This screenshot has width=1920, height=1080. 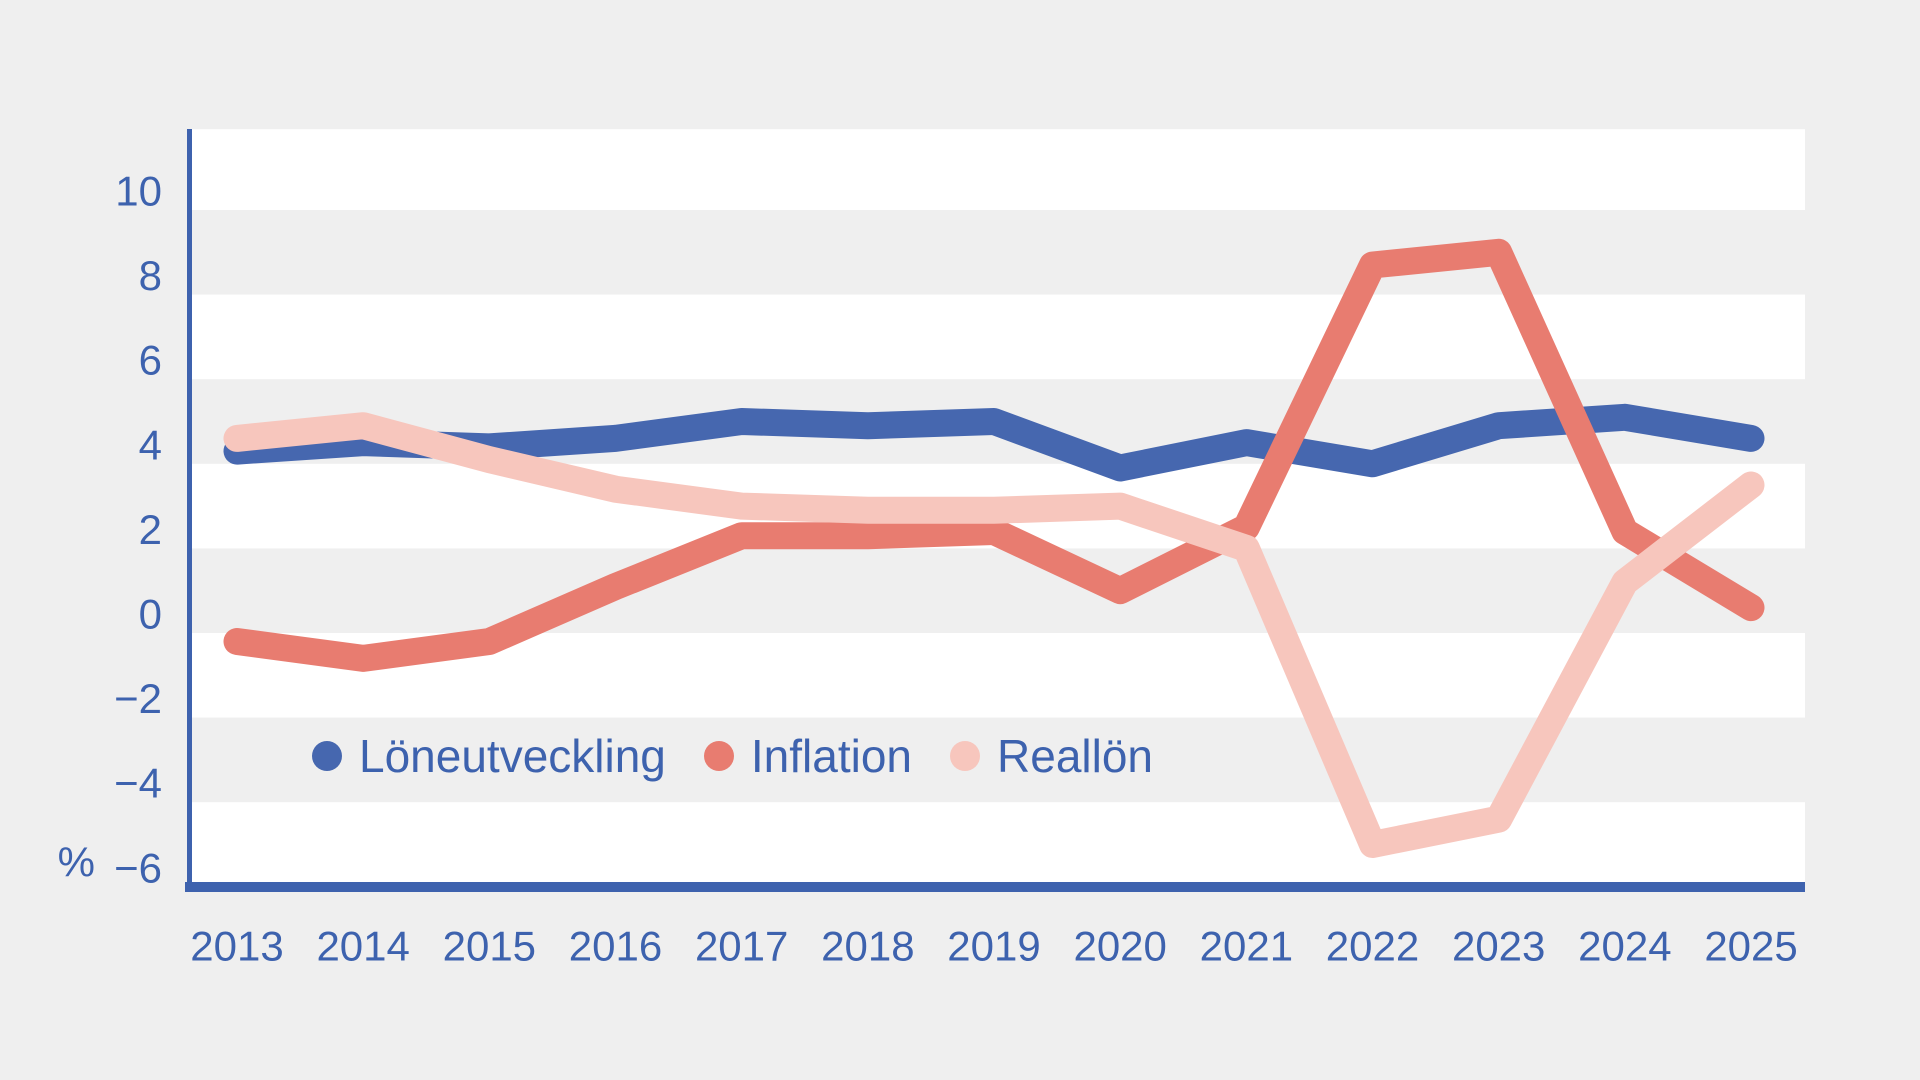 I want to click on y-axis-tick-label: 4, so click(x=150, y=444).